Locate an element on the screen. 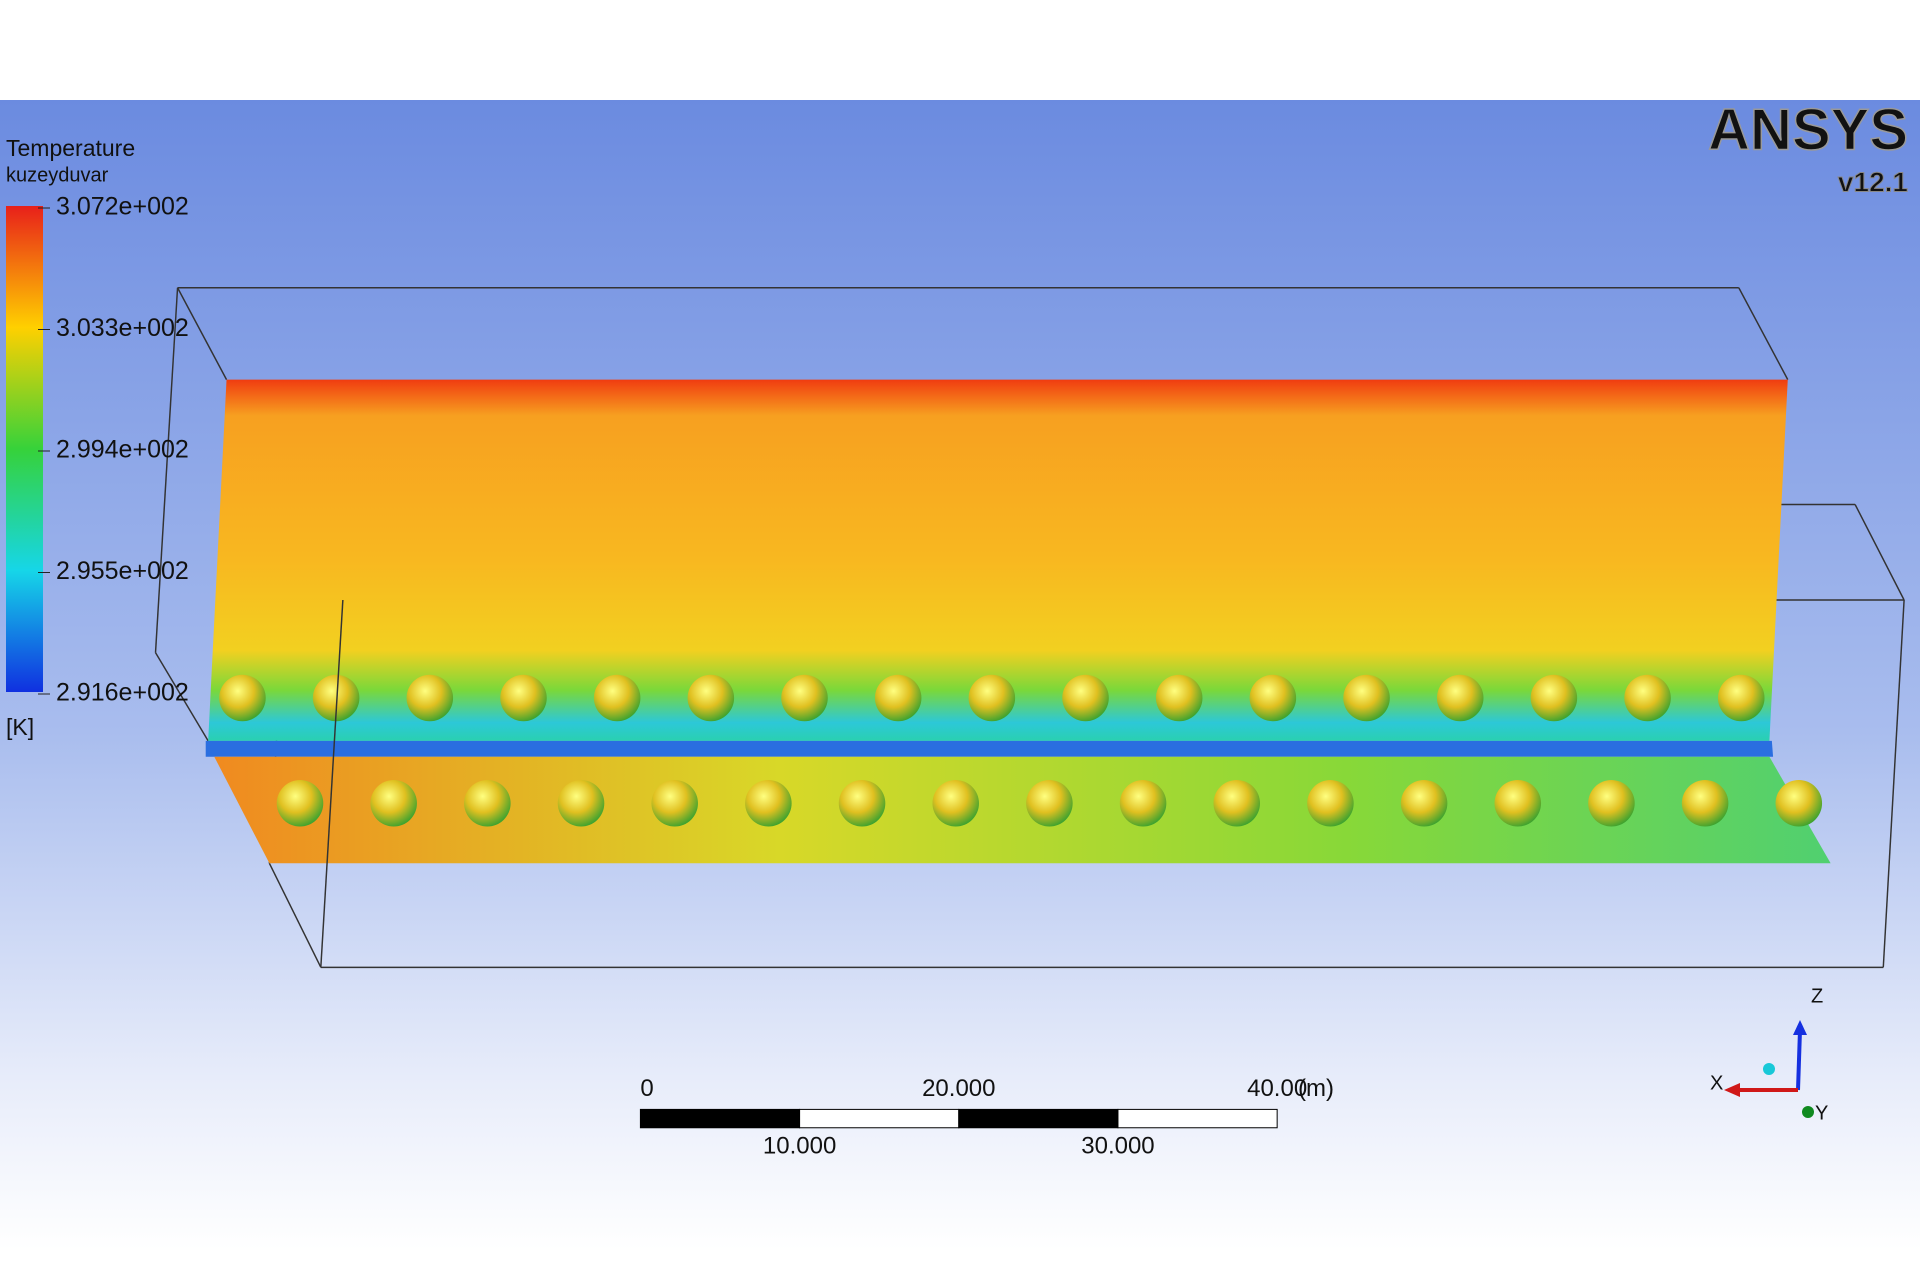 This screenshot has width=1920, height=1285. y-label: Y is located at coordinates (1821, 1113).